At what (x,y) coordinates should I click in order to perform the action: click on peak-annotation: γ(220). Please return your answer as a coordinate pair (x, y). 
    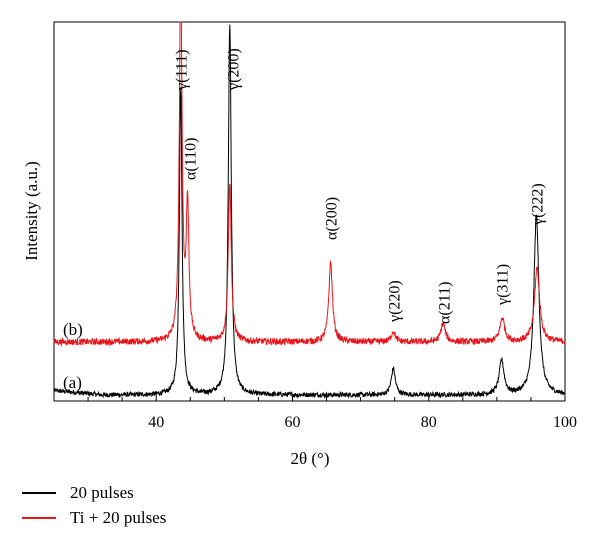
    Looking at the image, I should click on (394, 301).